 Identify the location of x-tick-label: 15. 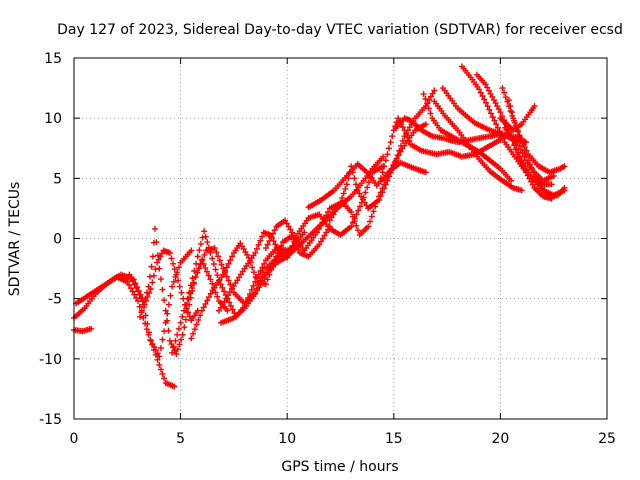
(394, 439).